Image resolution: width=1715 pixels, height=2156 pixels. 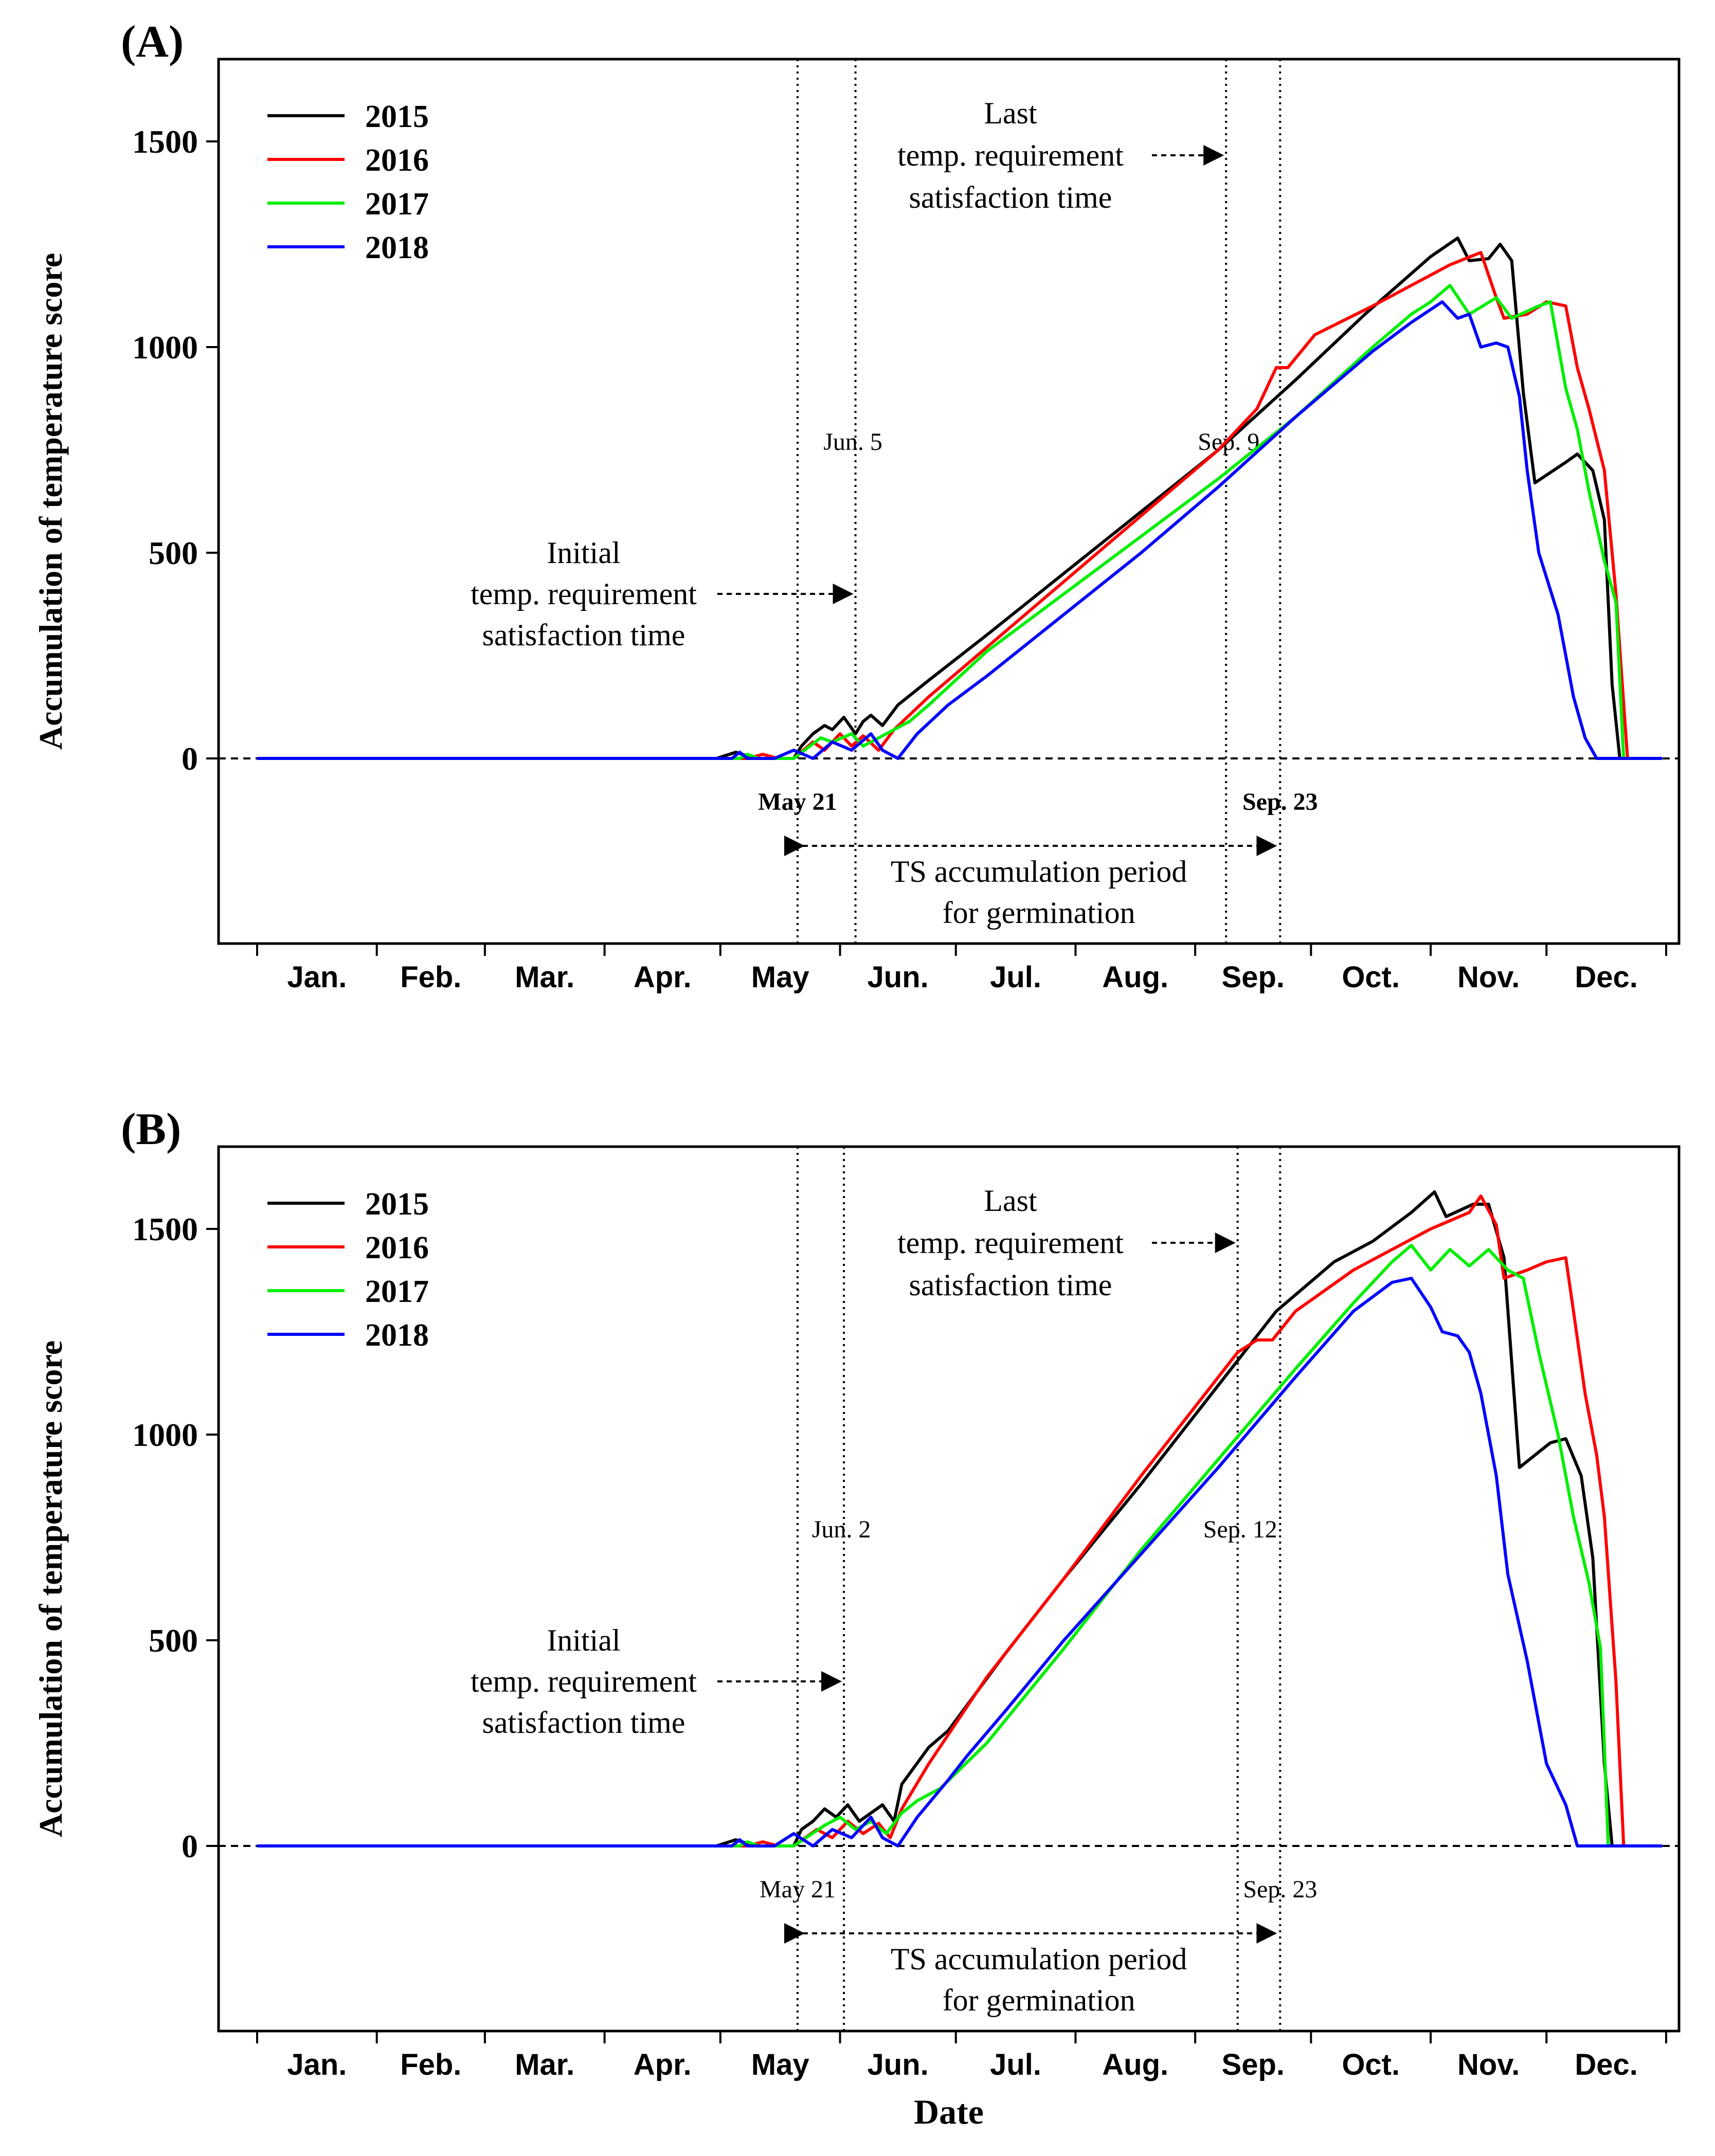 I want to click on jun-vline-label: Jun. 5, so click(x=852, y=442).